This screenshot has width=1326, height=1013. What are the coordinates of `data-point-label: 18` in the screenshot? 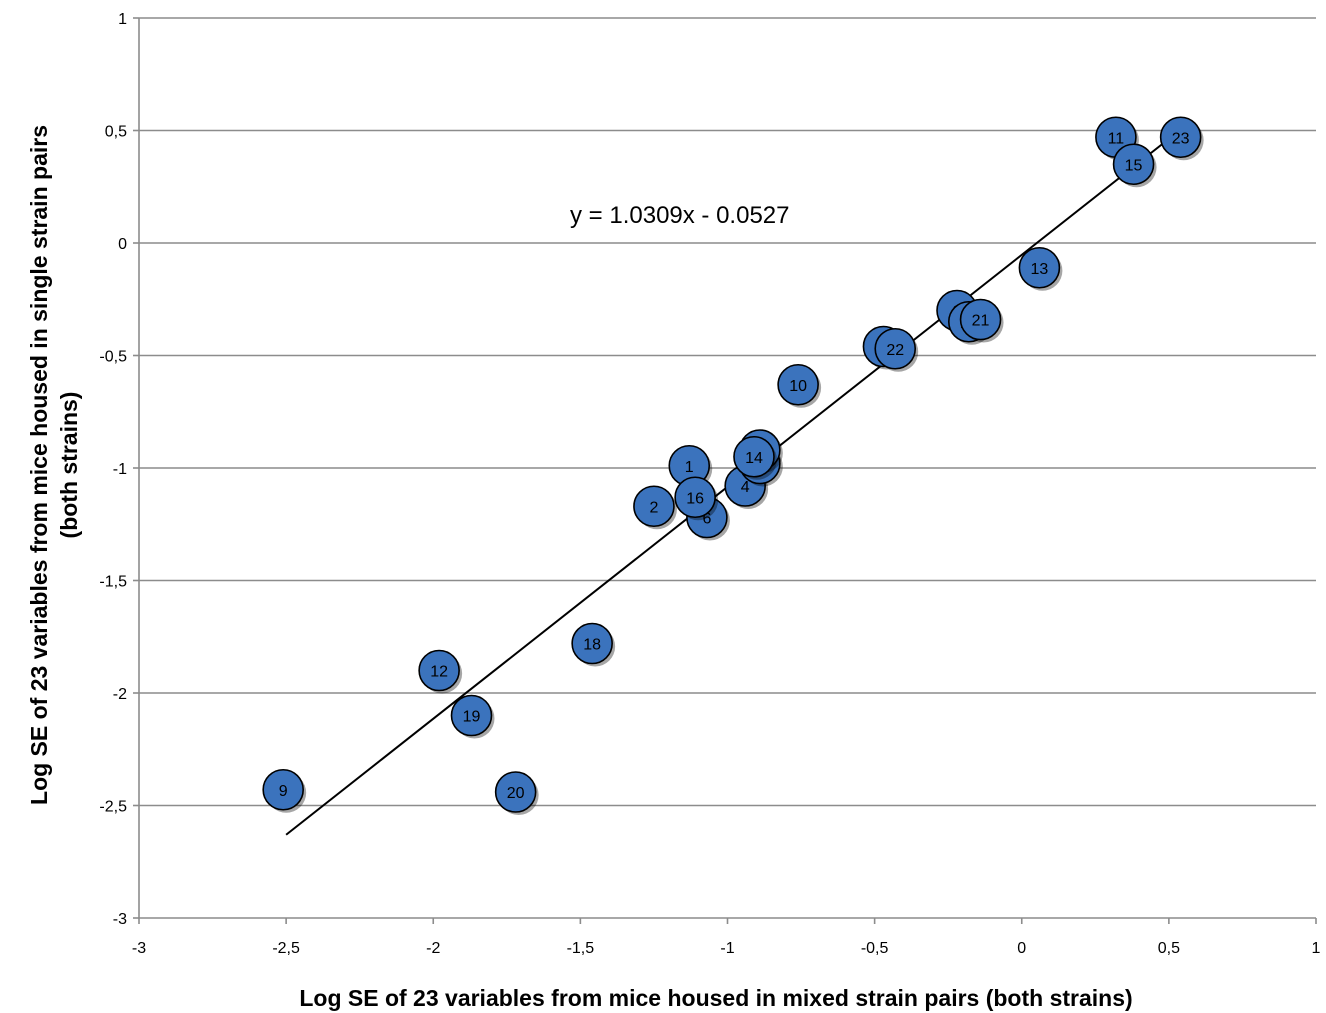 It's located at (592, 645).